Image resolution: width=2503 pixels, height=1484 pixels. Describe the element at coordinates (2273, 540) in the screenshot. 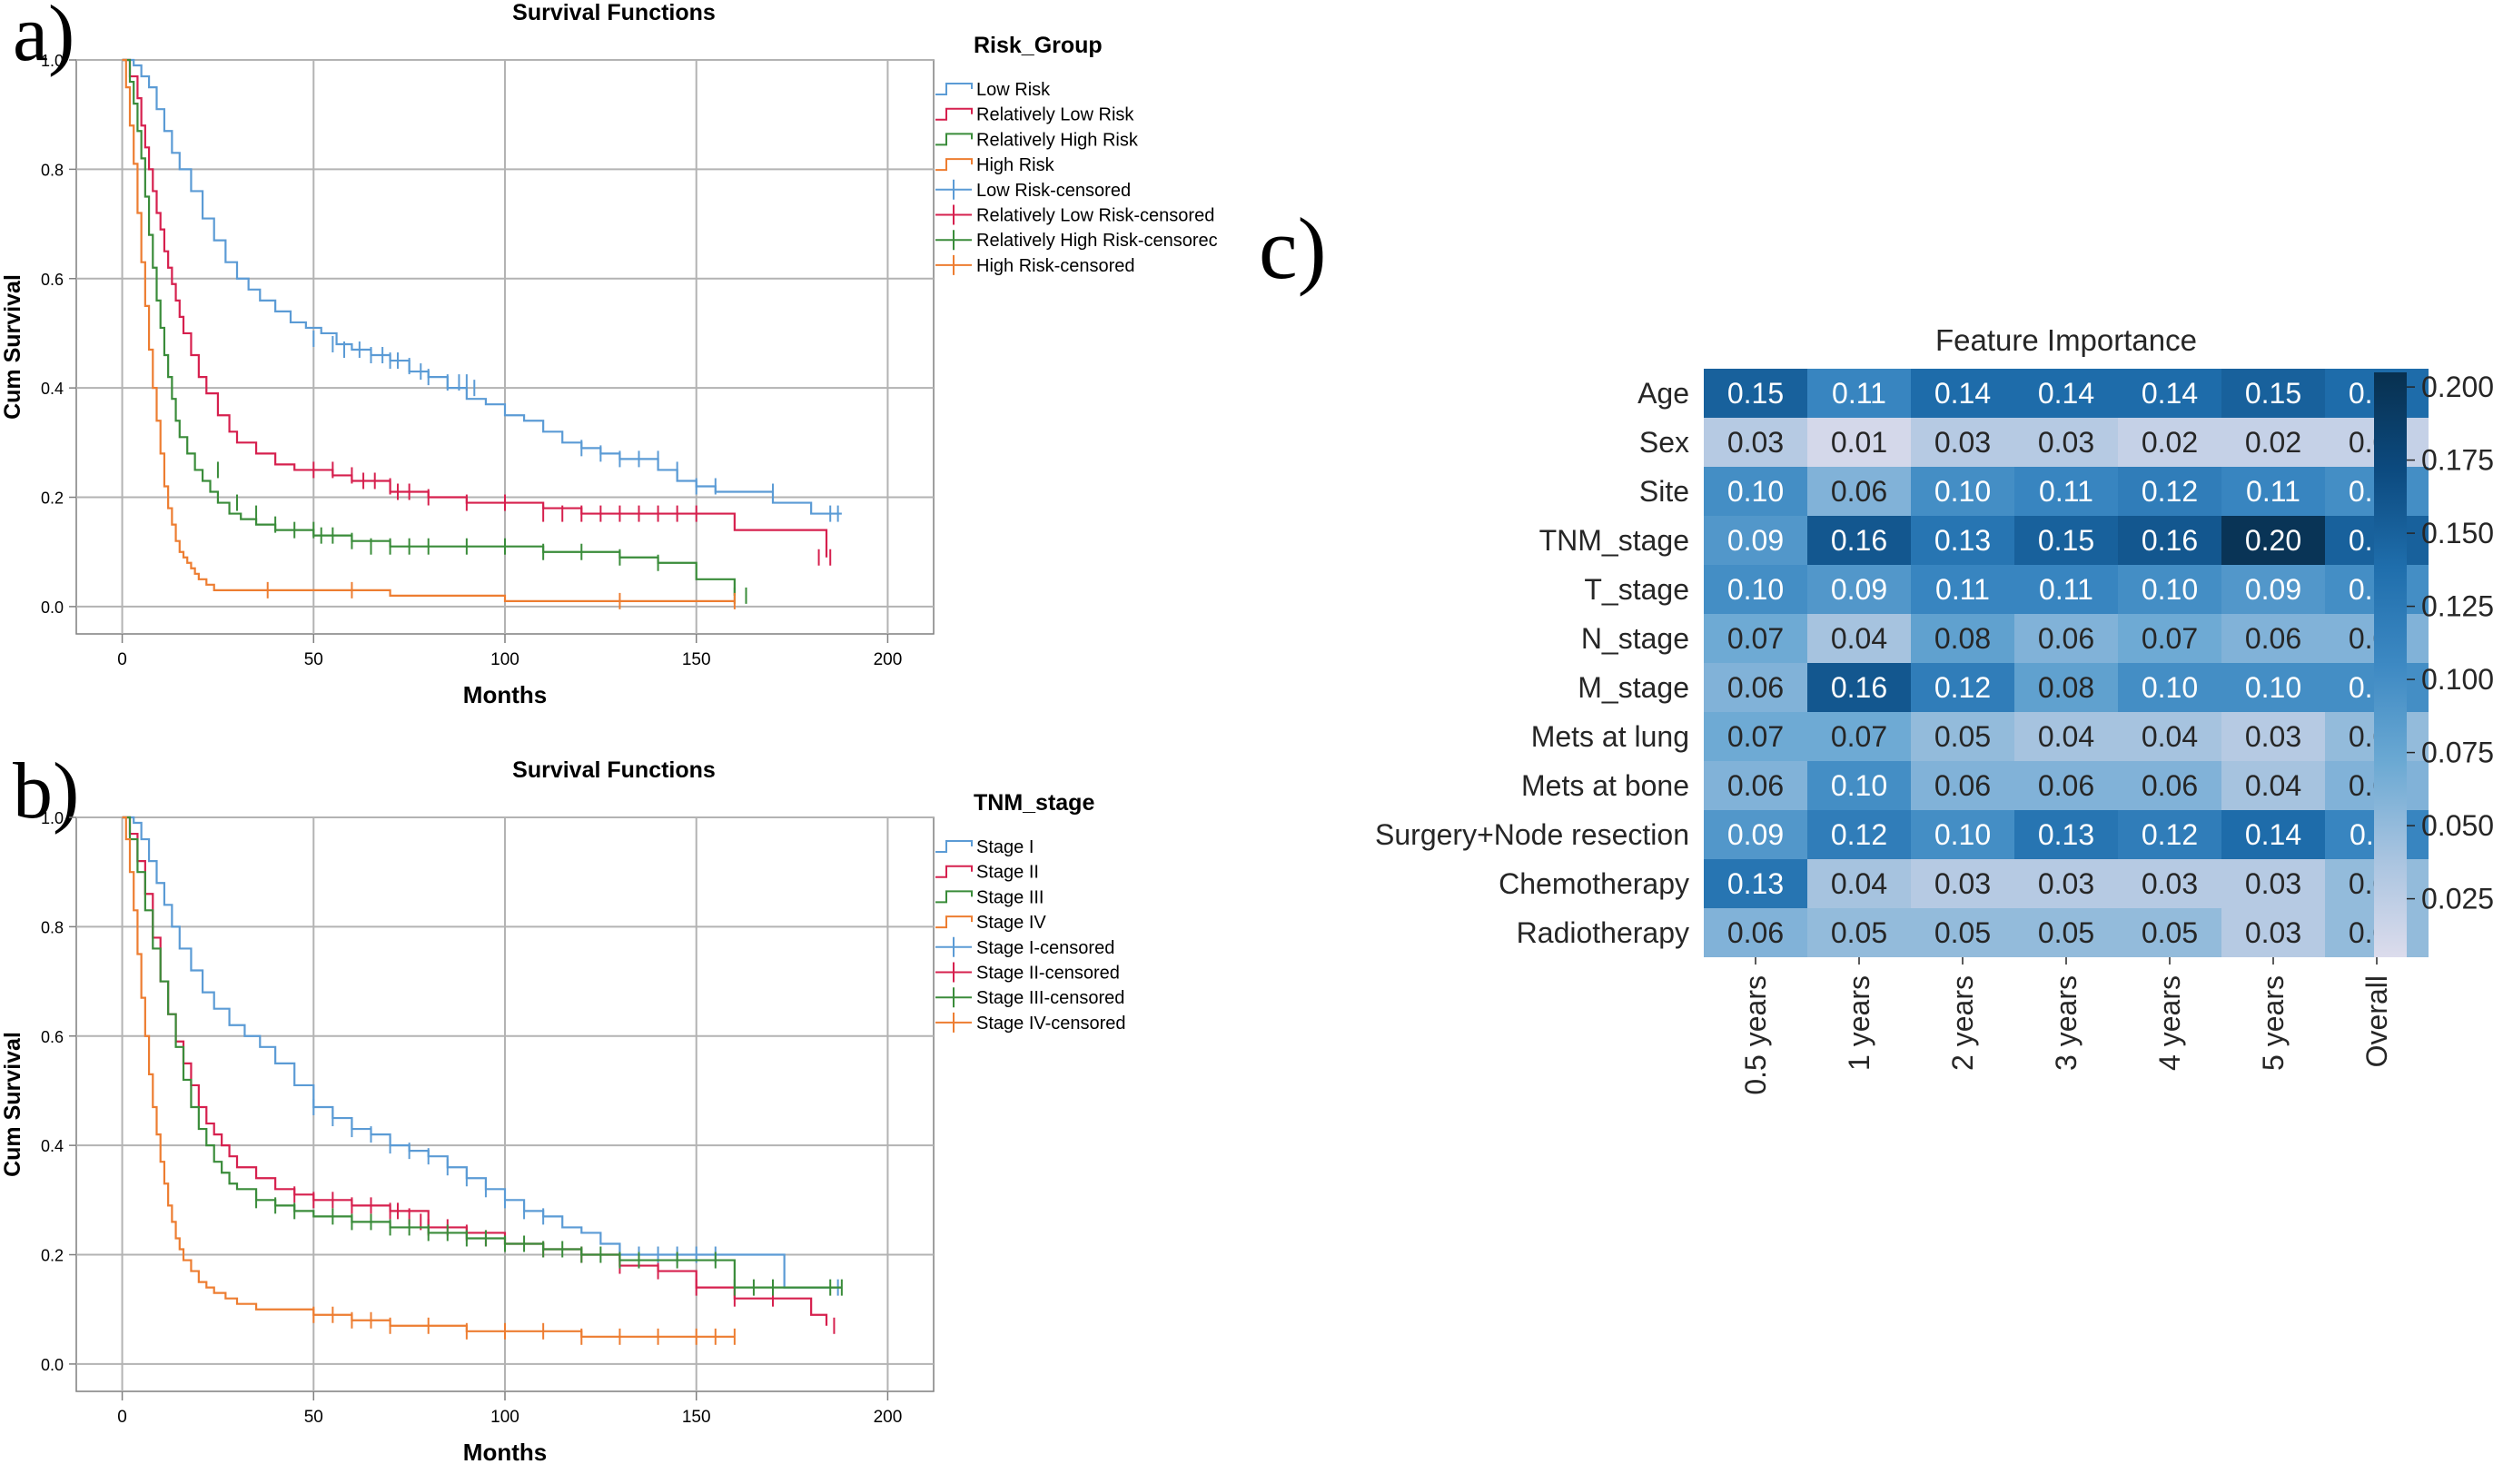

I see `cell-value-label: 0.20` at that location.